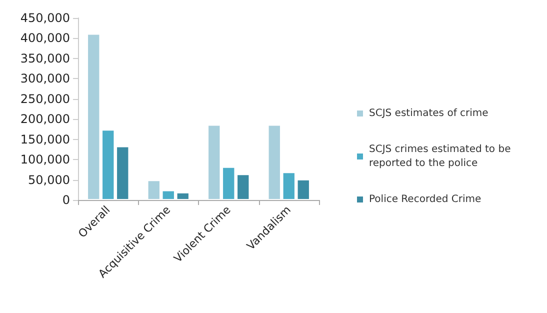 The image size is (547, 313). I want to click on y-tick-label: 450,000, so click(45, 18).